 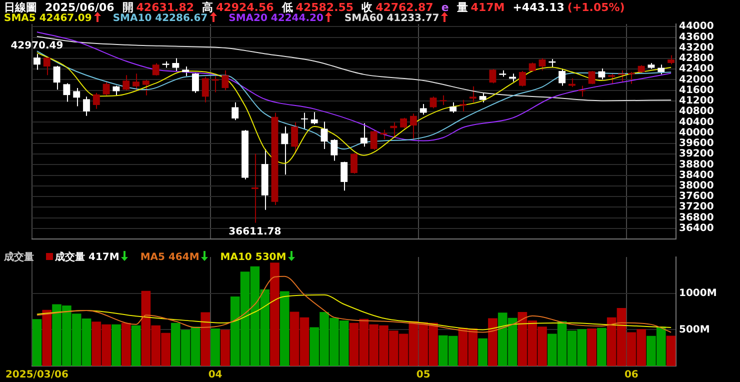 I want to click on text: SMA60 41233.77, so click(x=392, y=18).